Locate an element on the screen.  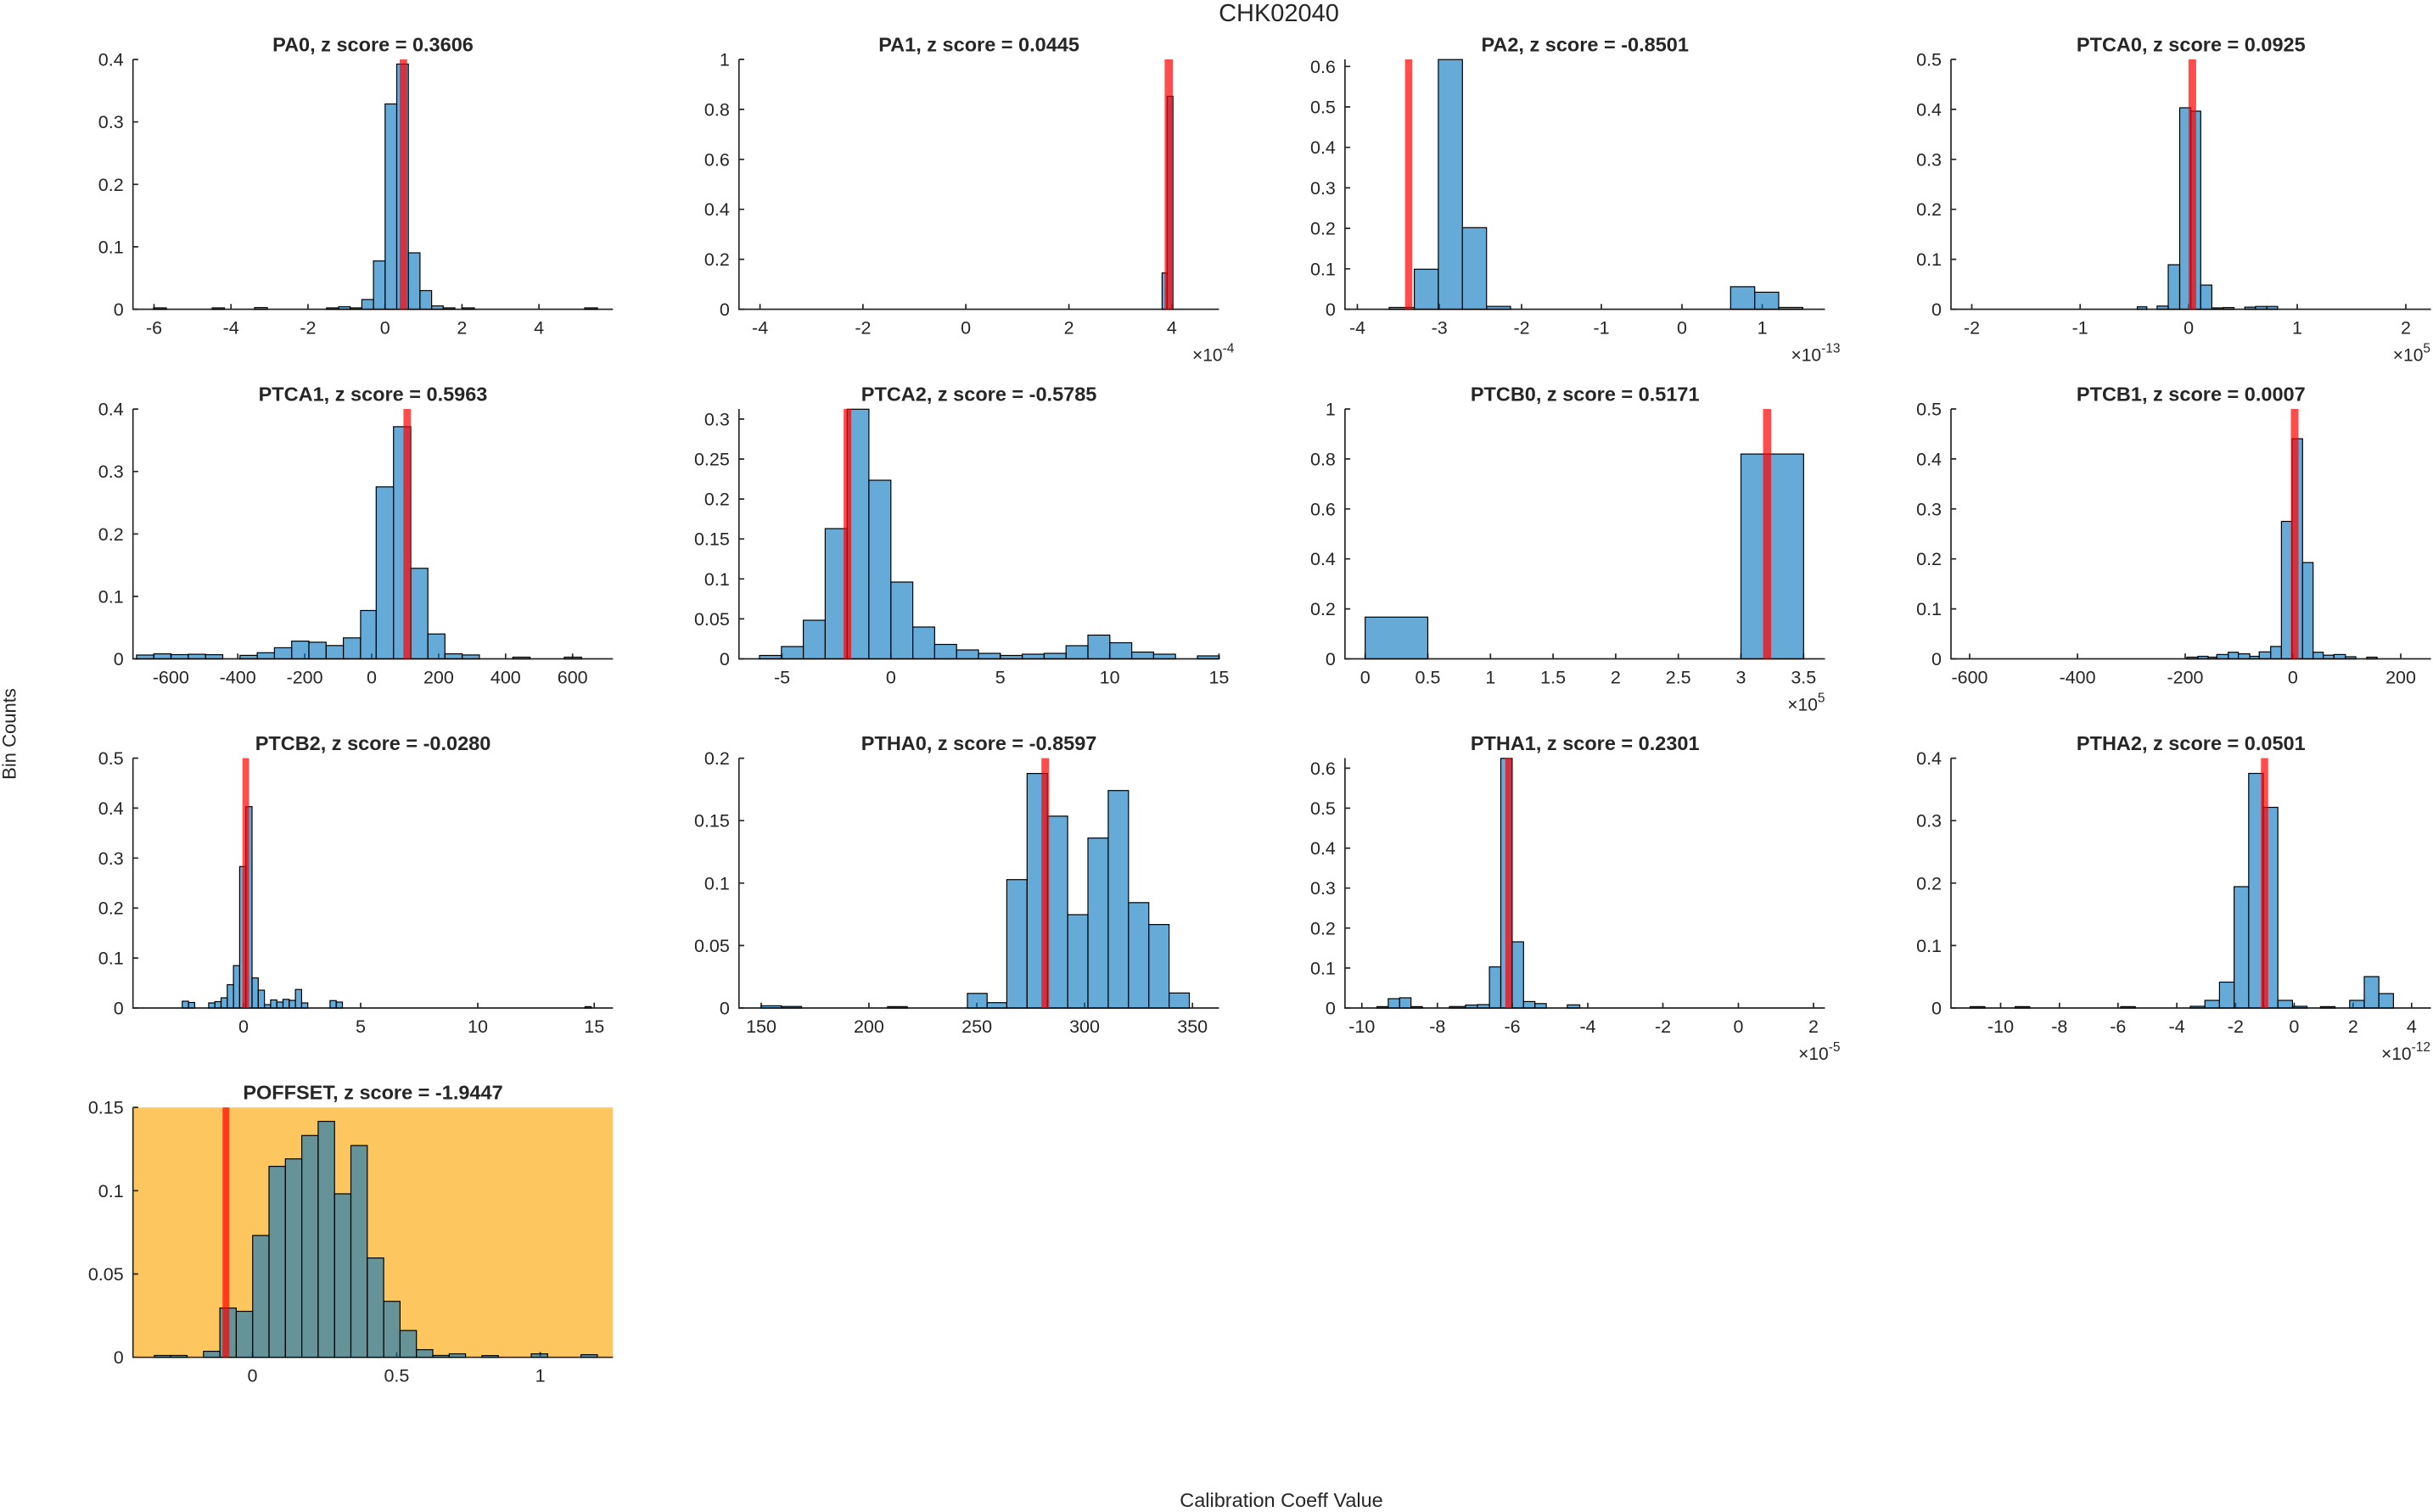
svg-text: PTHA1, z score = 0.2301 is located at coordinates (1585, 743).